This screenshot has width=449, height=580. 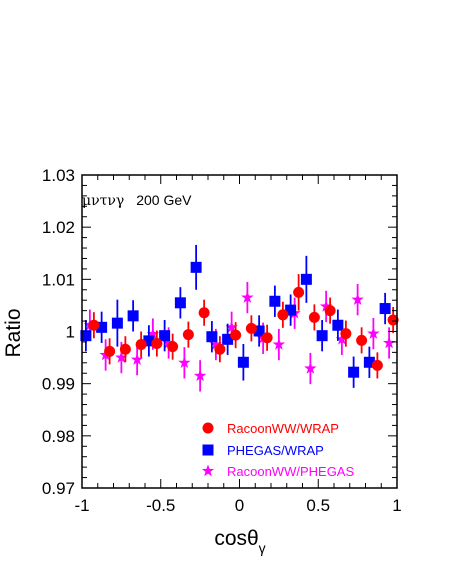 I want to click on y-tick-label: 1.03, so click(x=58, y=175).